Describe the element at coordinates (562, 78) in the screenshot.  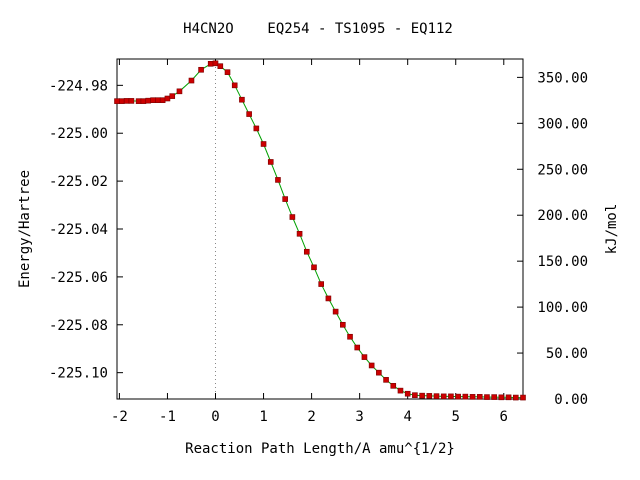
I see `y2-tick-label: 350.00` at that location.